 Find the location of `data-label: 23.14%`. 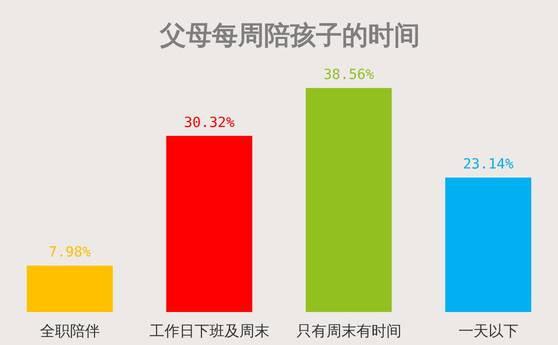

data-label: 23.14% is located at coordinates (488, 164).